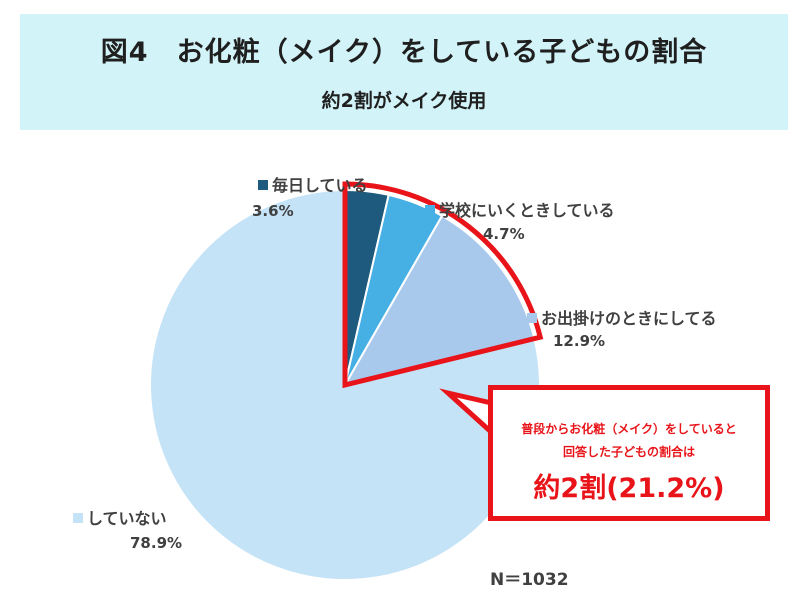 The height and width of the screenshot is (600, 800). What do you see at coordinates (404, 52) in the screenshot?
I see `chart-title: 図4 お化粧（メイク）をしている子どもの割合` at bounding box center [404, 52].